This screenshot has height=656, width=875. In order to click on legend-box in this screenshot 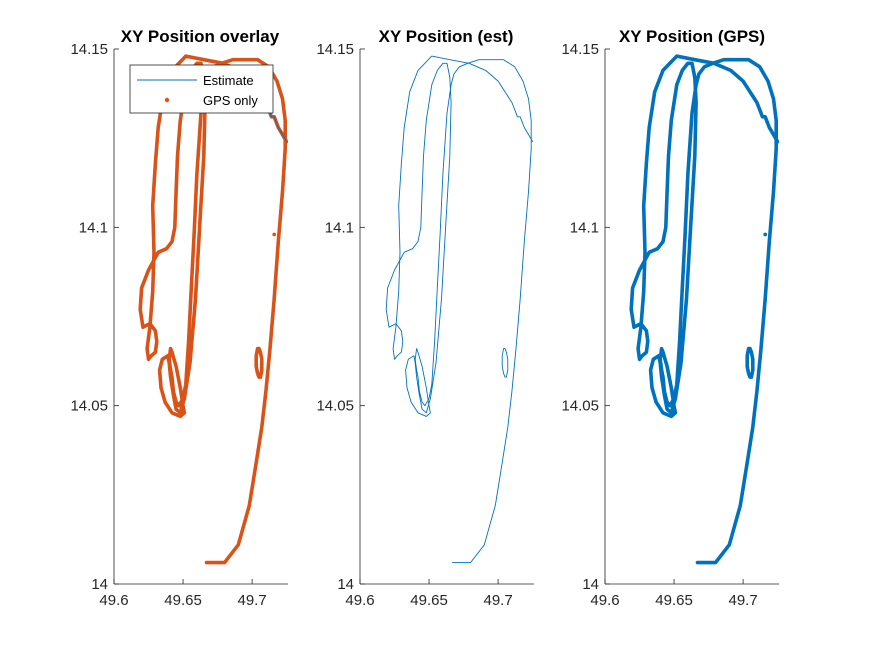, I will do `click(201, 89)`.